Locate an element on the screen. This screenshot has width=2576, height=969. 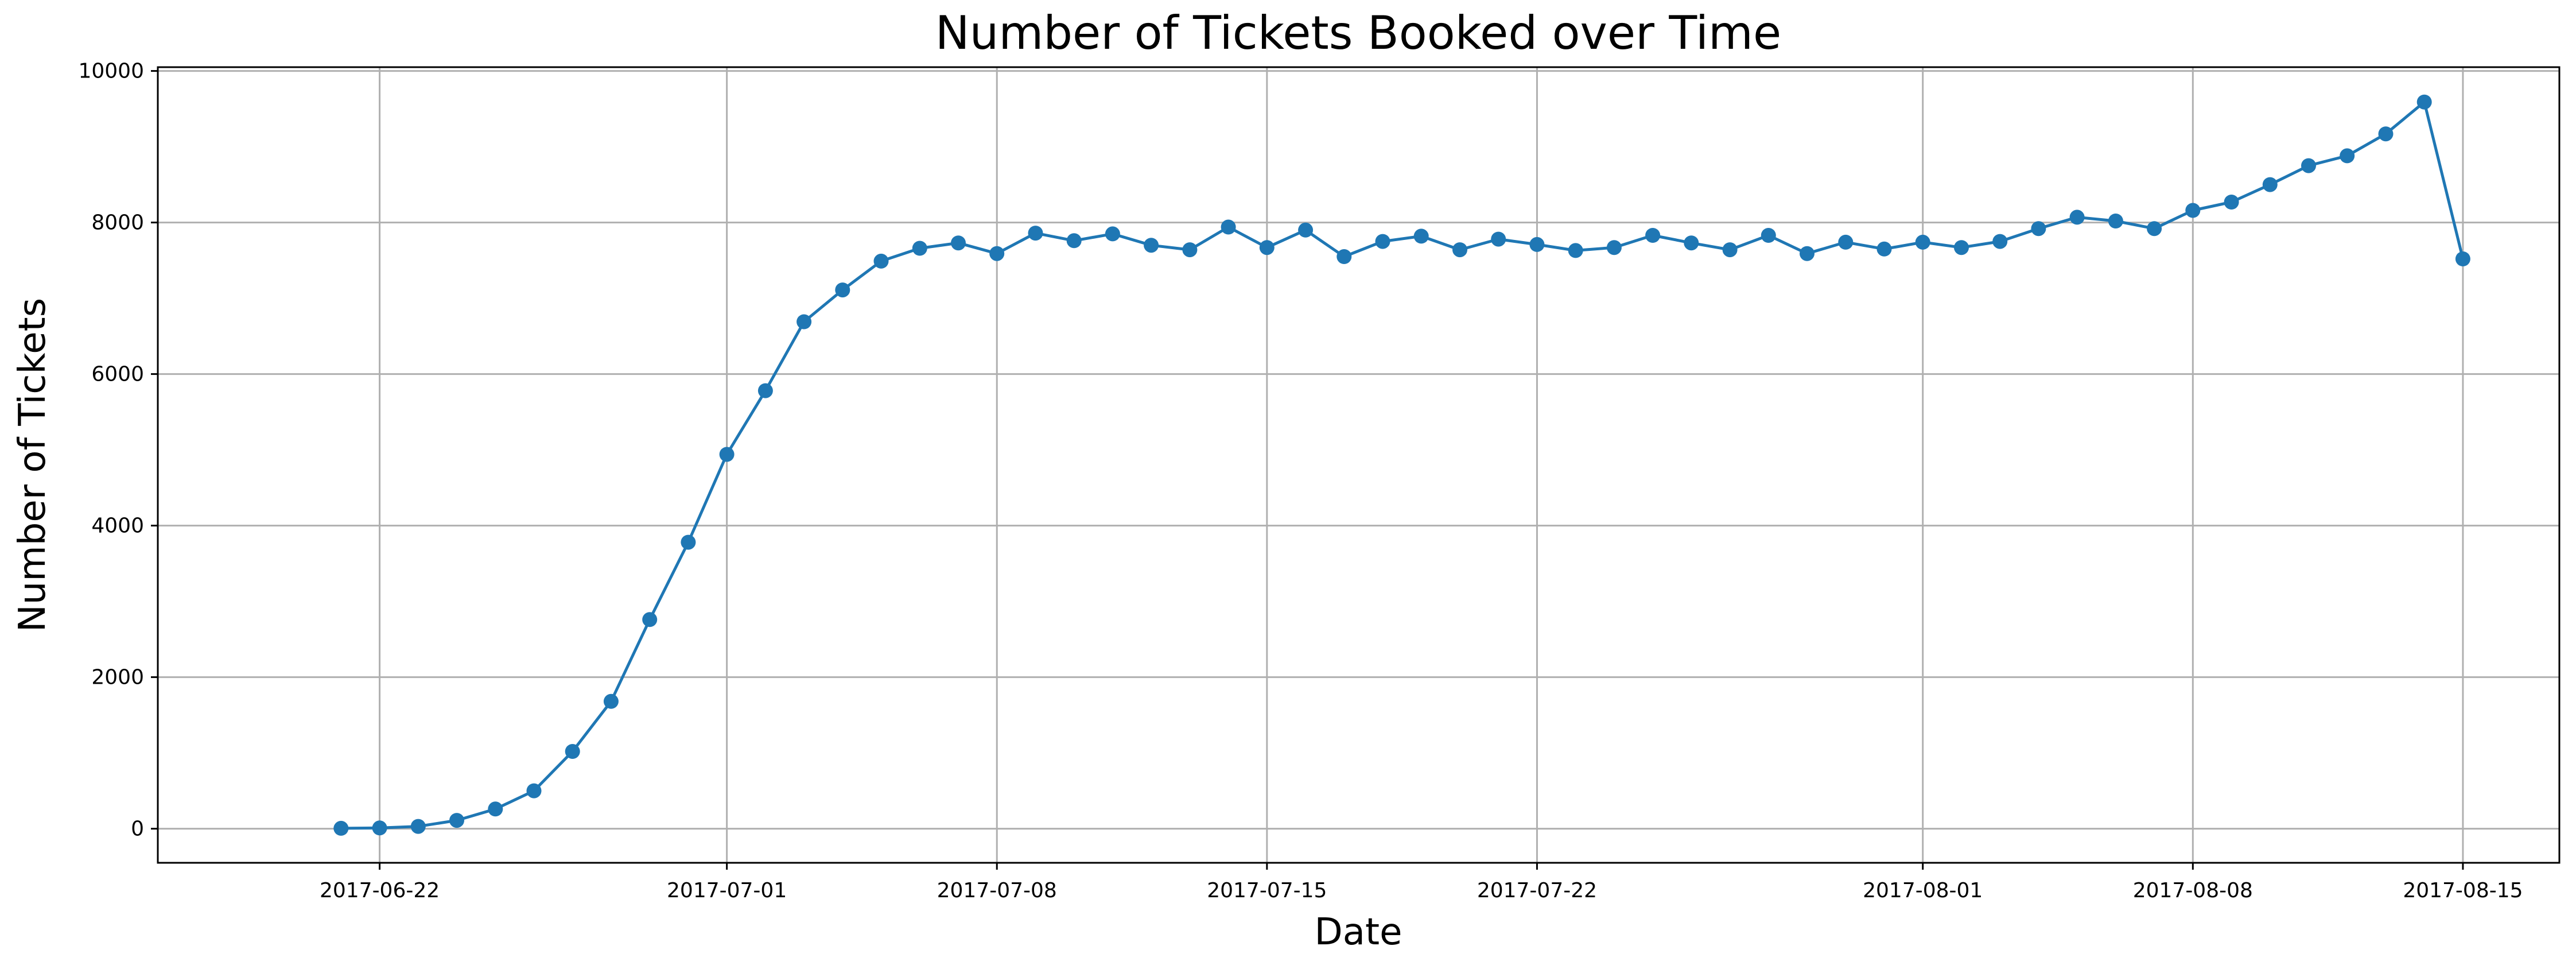
x-tick-label: 2017-06-22 is located at coordinates (380, 890).